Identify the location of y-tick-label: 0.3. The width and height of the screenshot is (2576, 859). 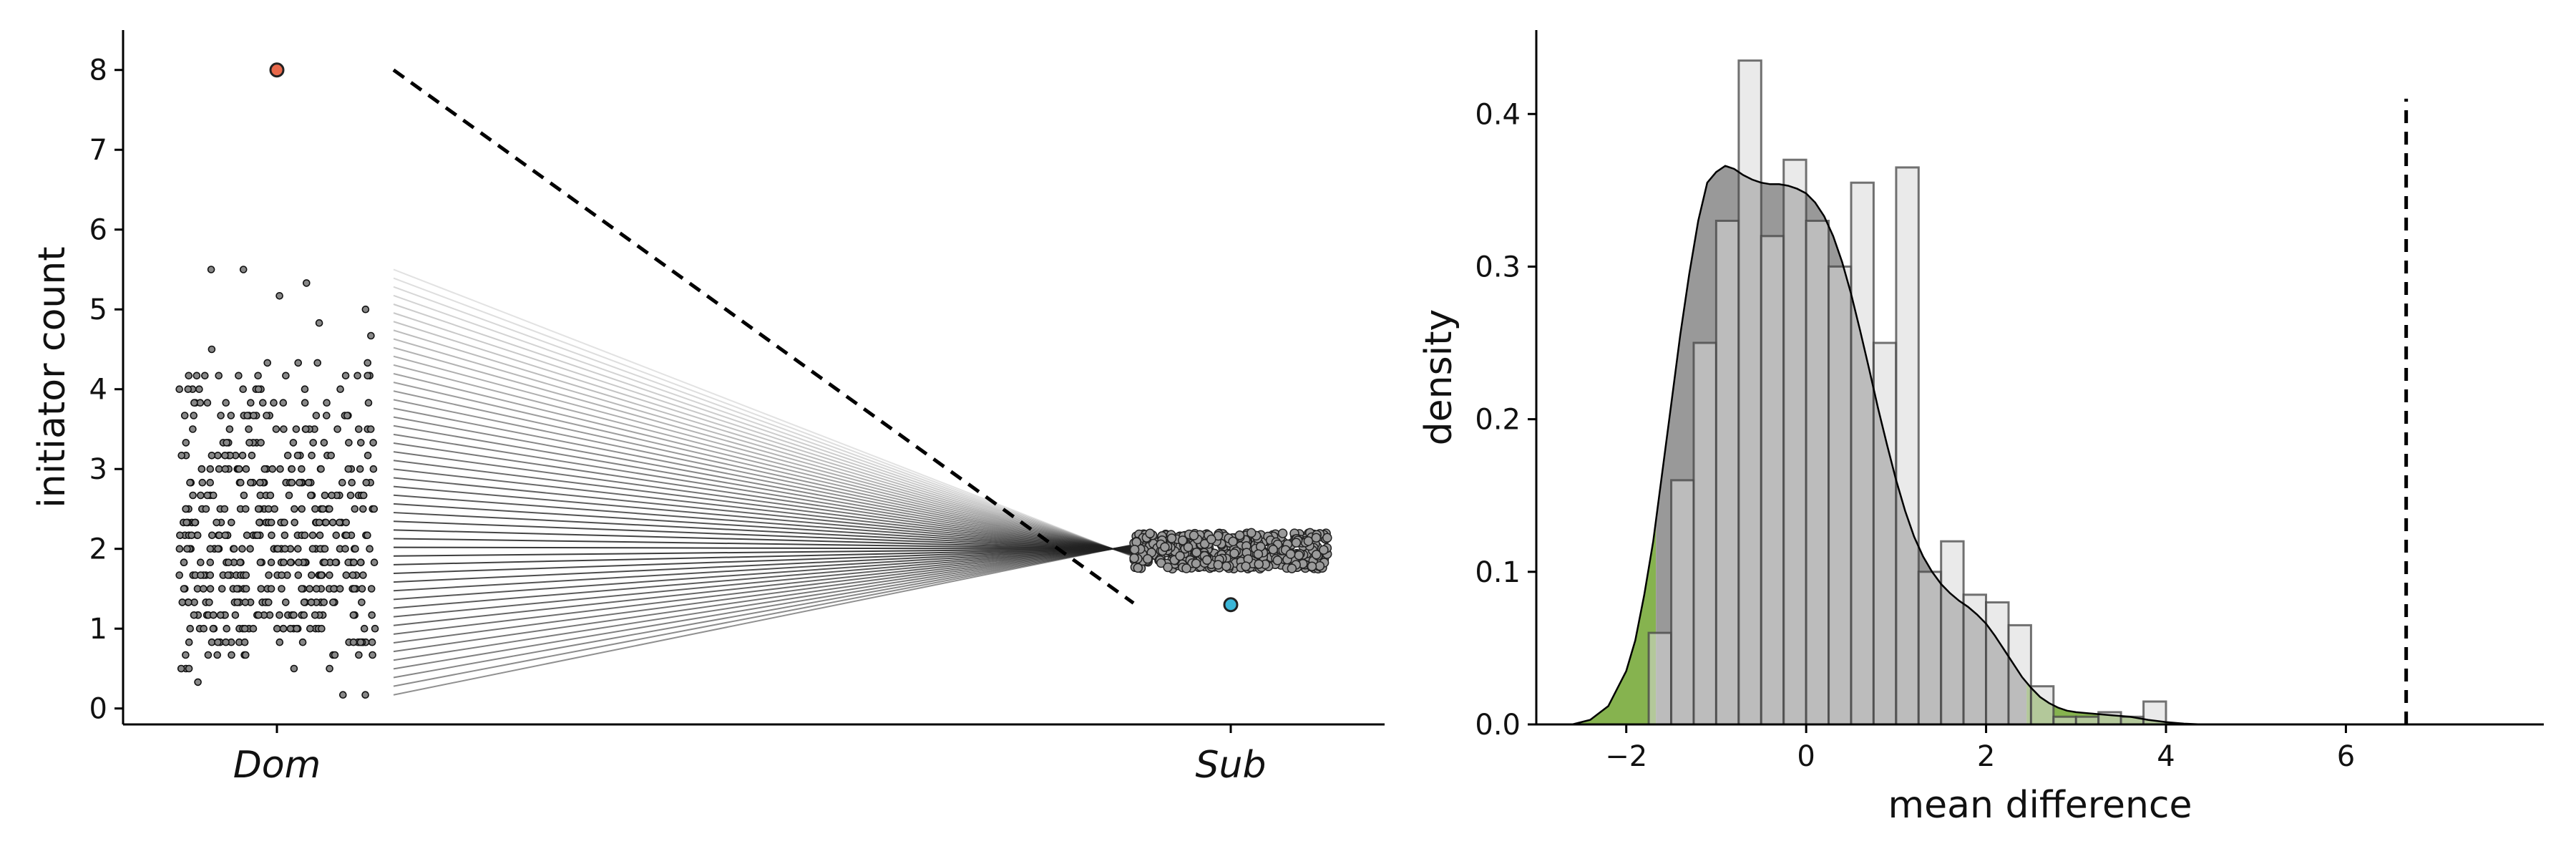
(1498, 267).